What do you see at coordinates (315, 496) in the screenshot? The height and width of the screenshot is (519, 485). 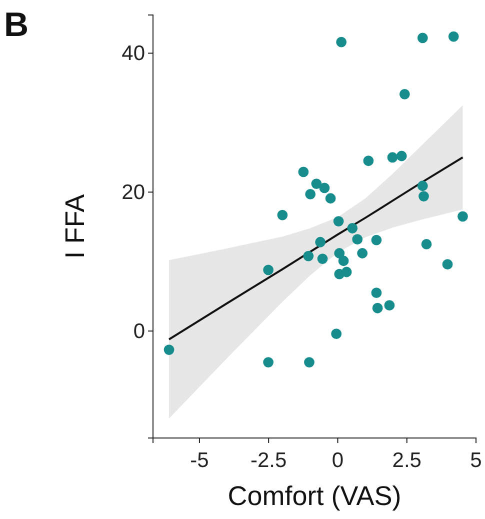 I see `x-axis-title: Comfort (VAS)` at bounding box center [315, 496].